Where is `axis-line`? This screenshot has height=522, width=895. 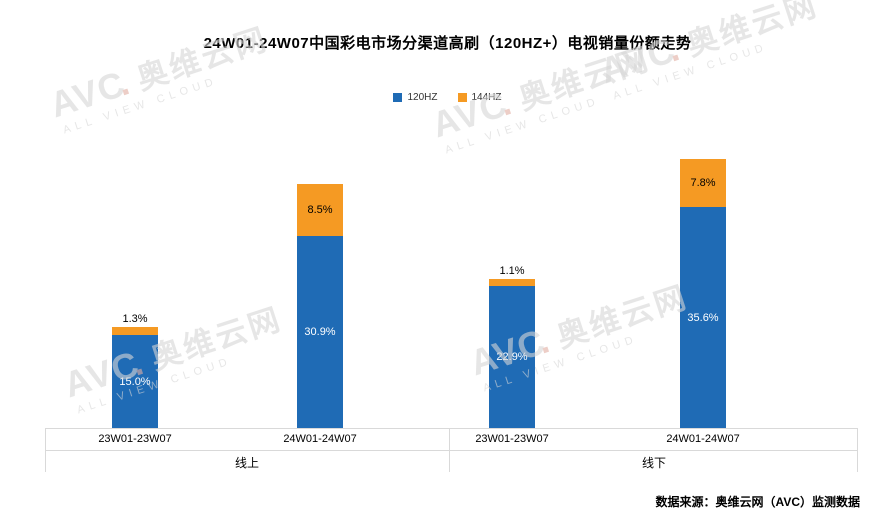
axis-line is located at coordinates (451, 450).